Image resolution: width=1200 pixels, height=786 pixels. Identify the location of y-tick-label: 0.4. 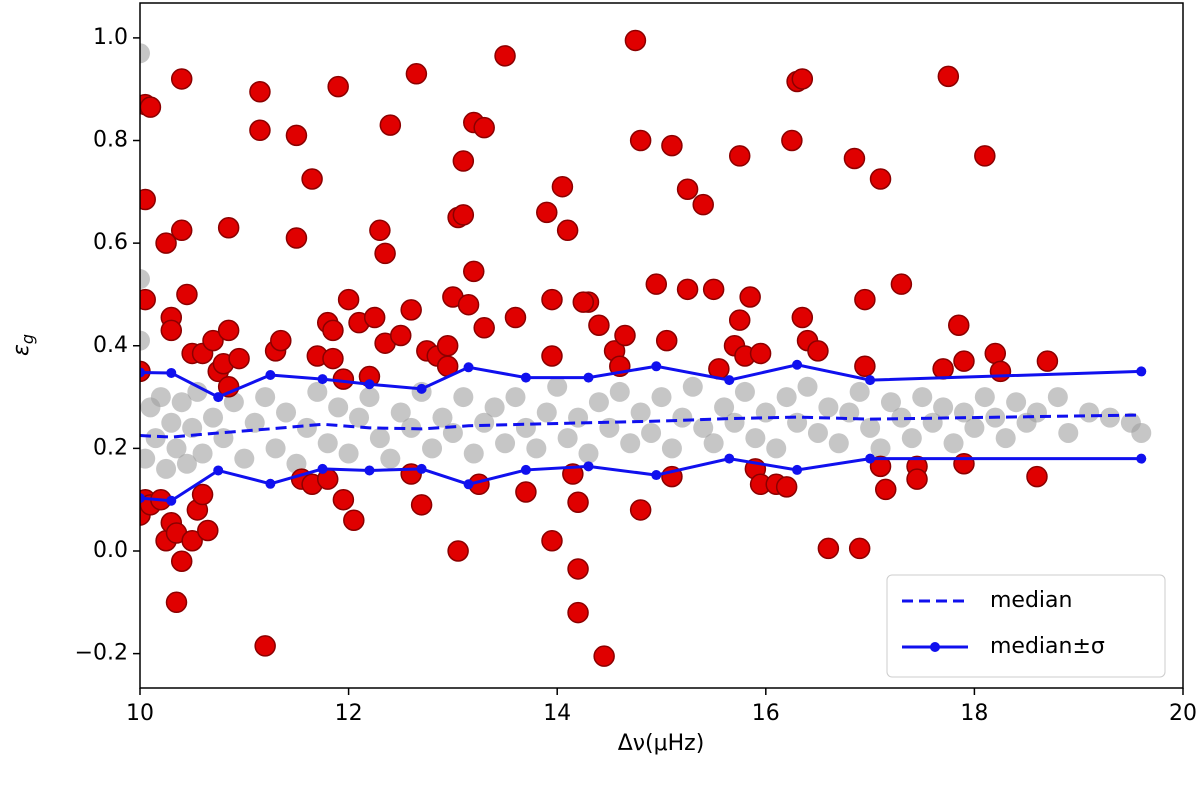
(110, 345).